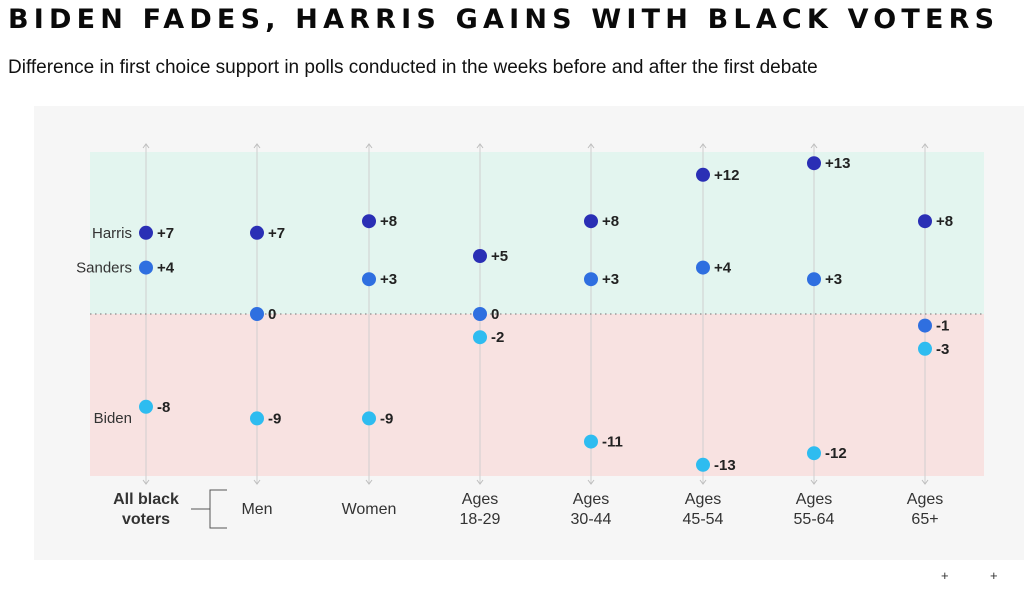 This screenshot has height=589, width=1032. Describe the element at coordinates (146, 499) in the screenshot. I see `category-label: All black` at that location.